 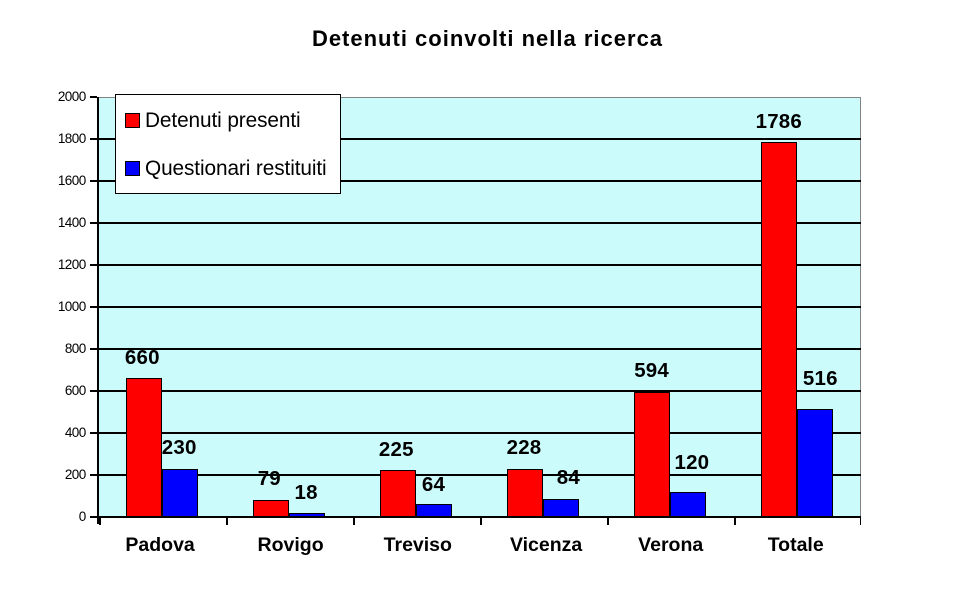 What do you see at coordinates (433, 484) in the screenshot?
I see `data-label-questionari-restituiti-treviso: 64` at bounding box center [433, 484].